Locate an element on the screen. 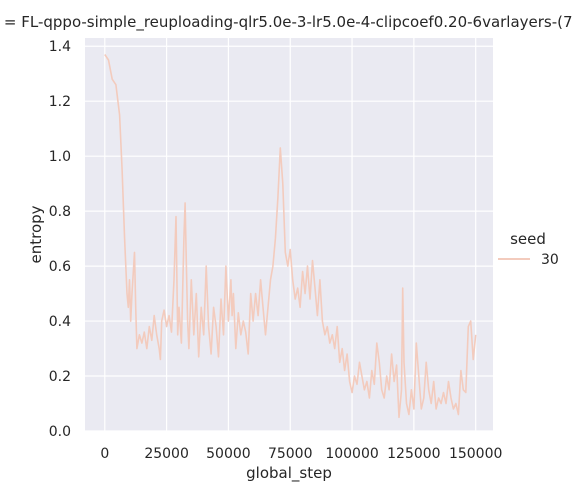 This screenshot has width=572, height=500. y-tick-label: 0.8 is located at coordinates (60, 212).